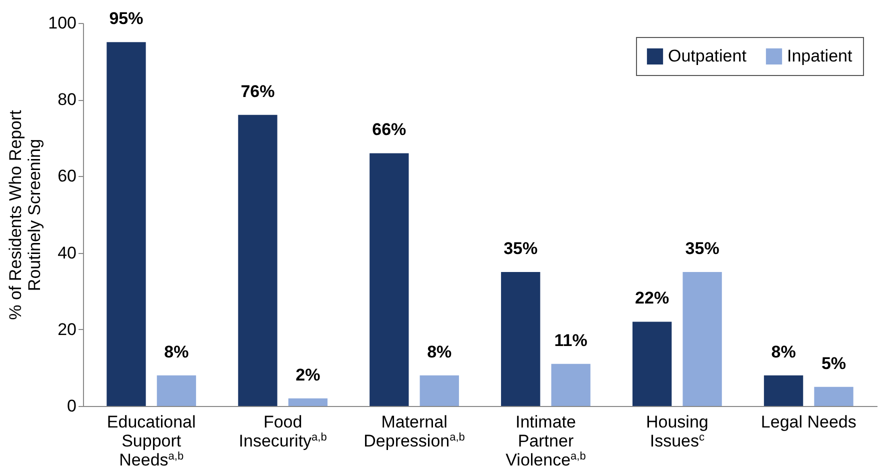  What do you see at coordinates (819, 56) in the screenshot?
I see `legend-label: Inpatient` at bounding box center [819, 56].